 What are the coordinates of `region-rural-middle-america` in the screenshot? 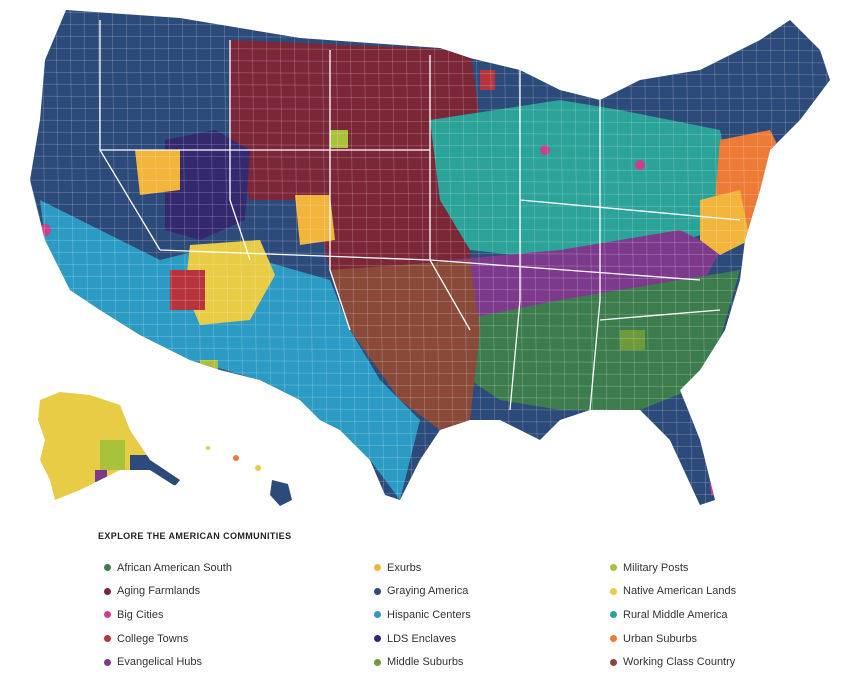 It's located at (585, 180).